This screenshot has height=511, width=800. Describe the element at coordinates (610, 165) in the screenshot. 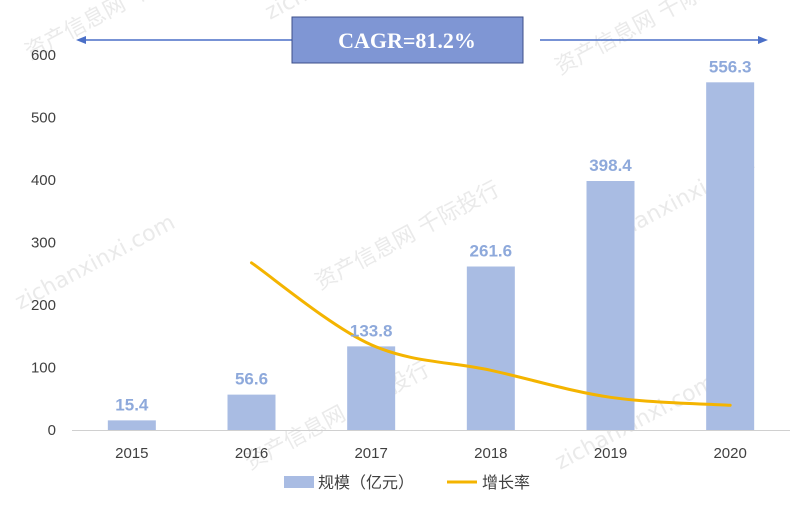

I see `data-label-2019: 398.4` at that location.